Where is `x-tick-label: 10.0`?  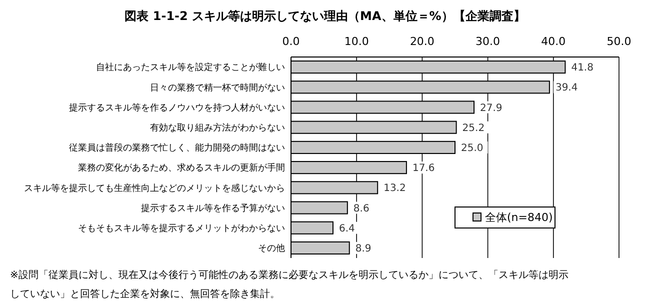
x-tick-label: 10.0 is located at coordinates (356, 41).